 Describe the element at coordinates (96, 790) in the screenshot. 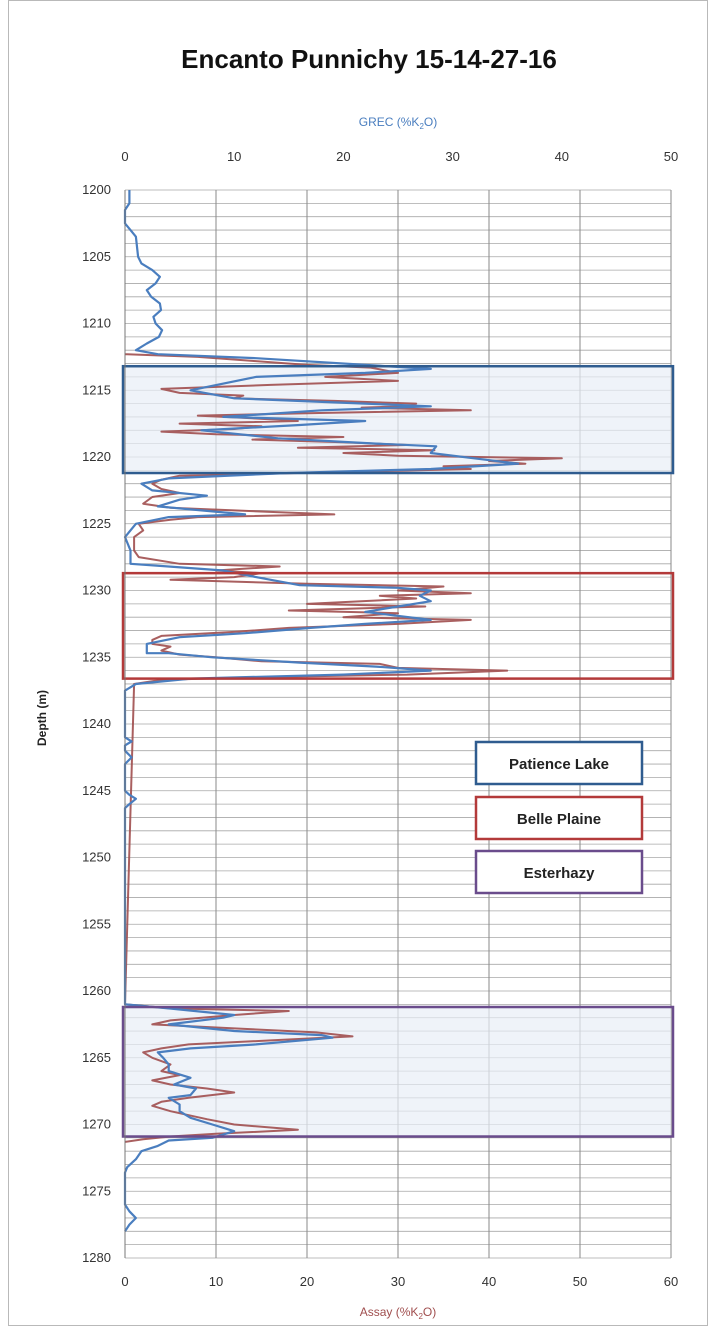

I see `y-tick-label: 1245` at that location.